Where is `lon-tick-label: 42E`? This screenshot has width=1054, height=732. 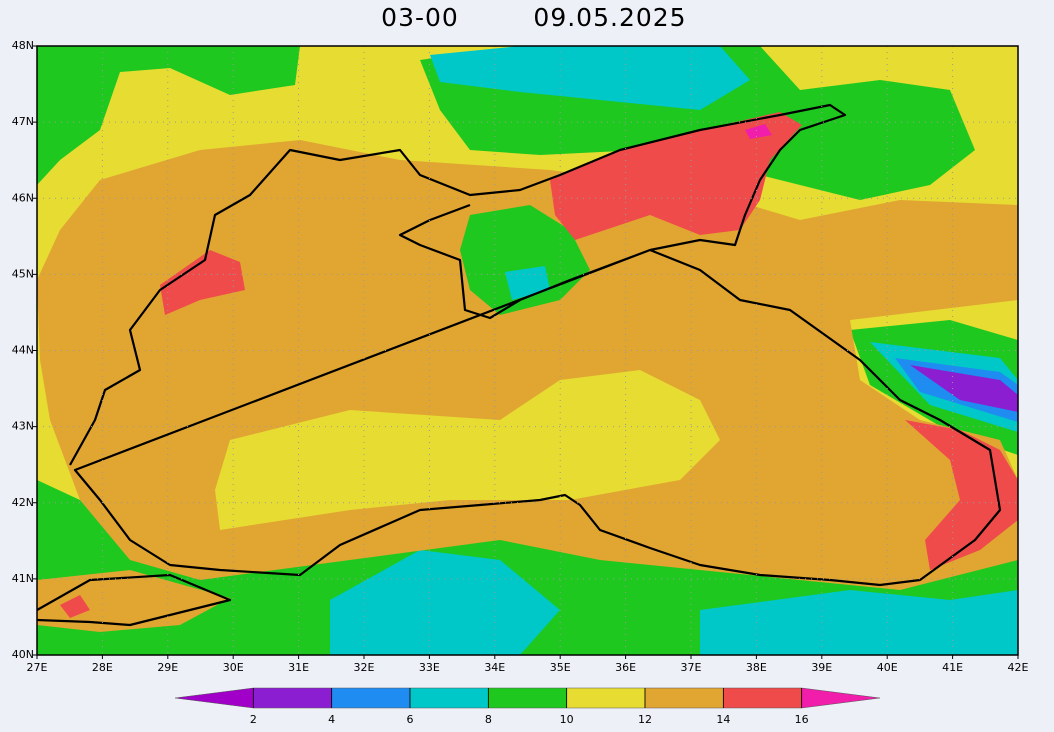
lon-tick-label: 42E is located at coordinates (1018, 667).